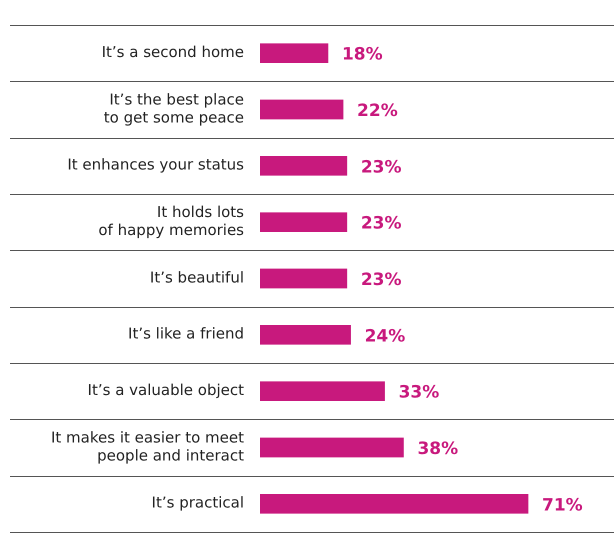 The image size is (614, 557). Describe the element at coordinates (155, 165) in the screenshot. I see `y-tick-label: It enhances your status` at that location.